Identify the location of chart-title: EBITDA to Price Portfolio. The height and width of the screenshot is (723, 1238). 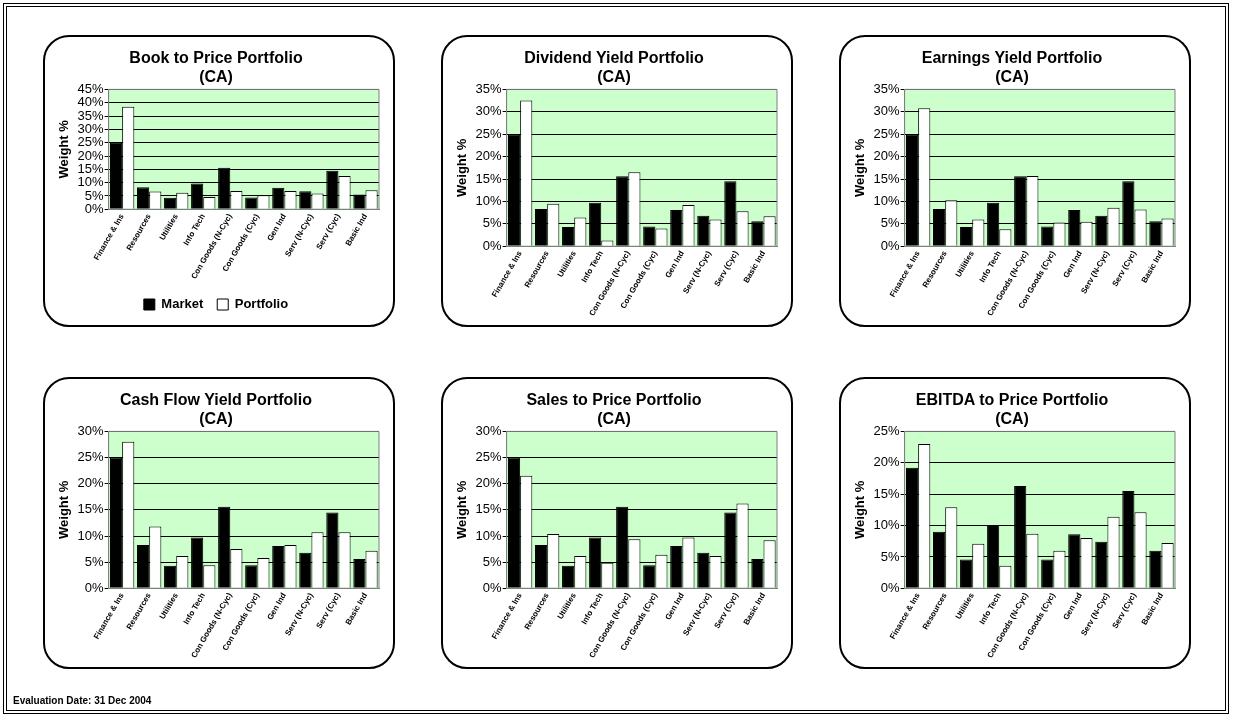
(1012, 400).